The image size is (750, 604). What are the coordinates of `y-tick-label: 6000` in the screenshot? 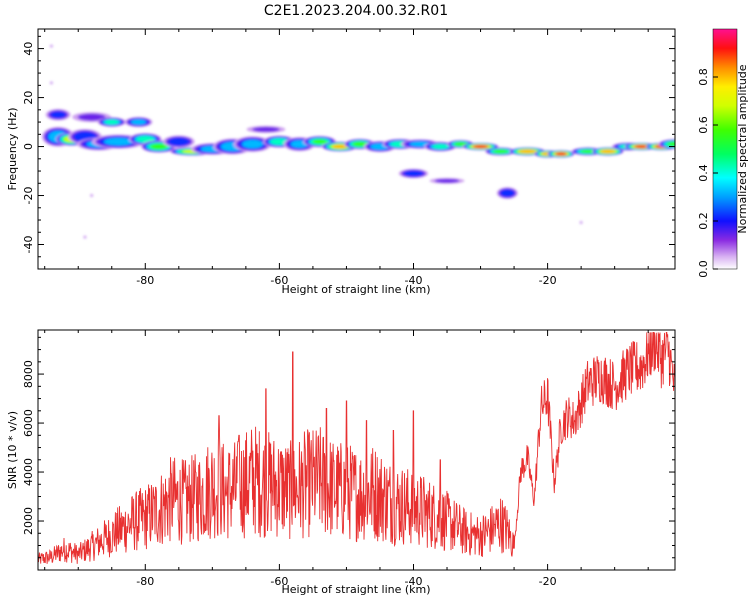 It's located at (28, 423).